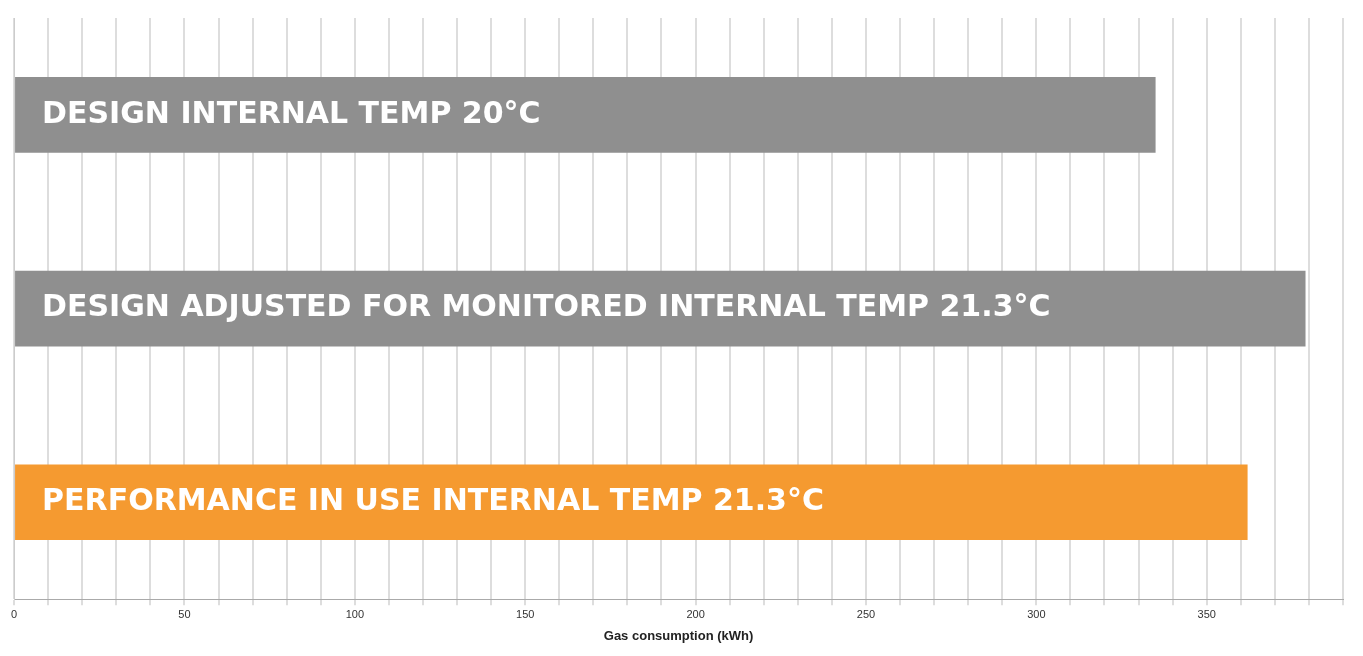  I want to click on bar, so click(585, 115).